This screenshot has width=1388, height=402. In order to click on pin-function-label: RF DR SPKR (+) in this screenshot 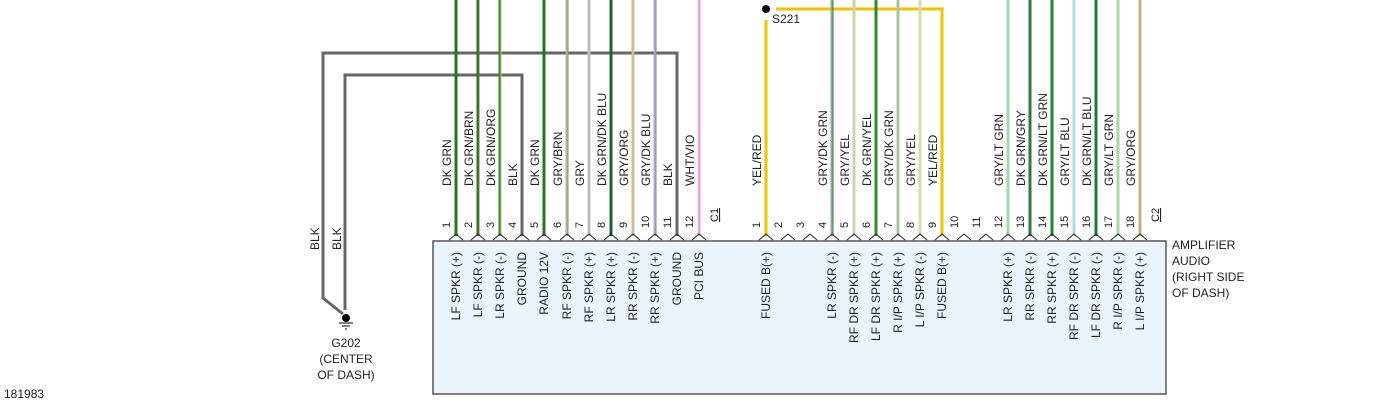, I will do `click(854, 297)`.